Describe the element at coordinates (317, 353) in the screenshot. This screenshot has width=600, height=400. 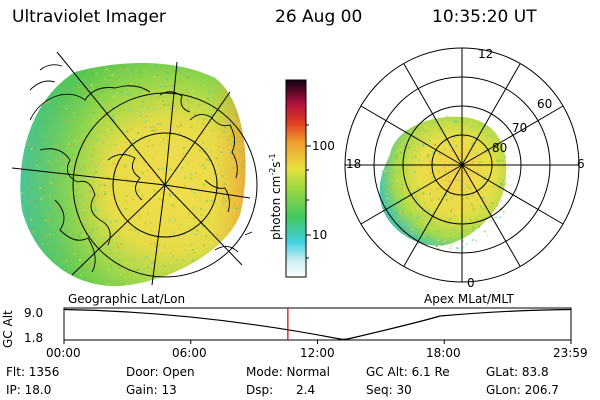
I see `altitude-xtick-2: 12:00` at that location.